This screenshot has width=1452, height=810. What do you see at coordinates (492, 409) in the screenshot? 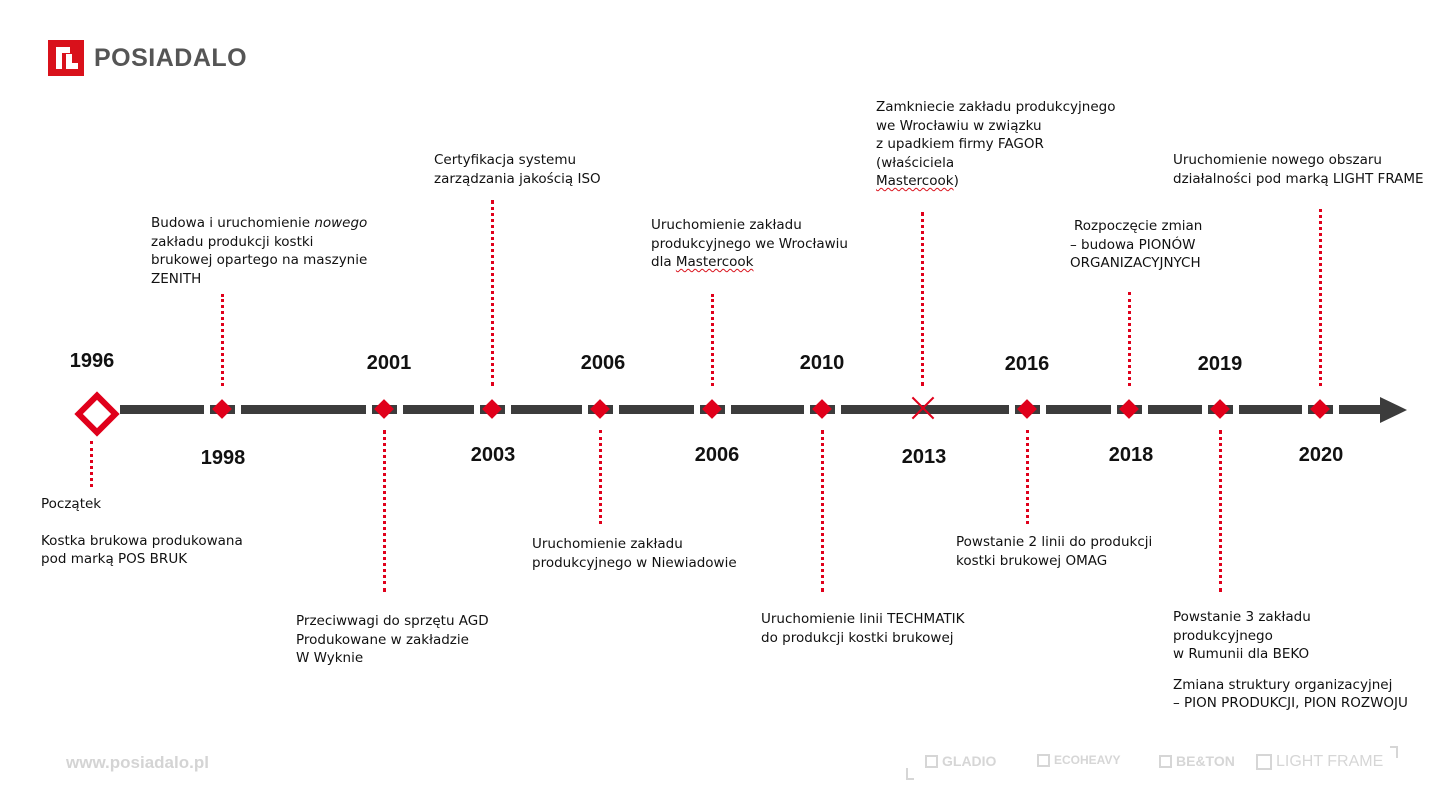
I see `marker-2003` at bounding box center [492, 409].